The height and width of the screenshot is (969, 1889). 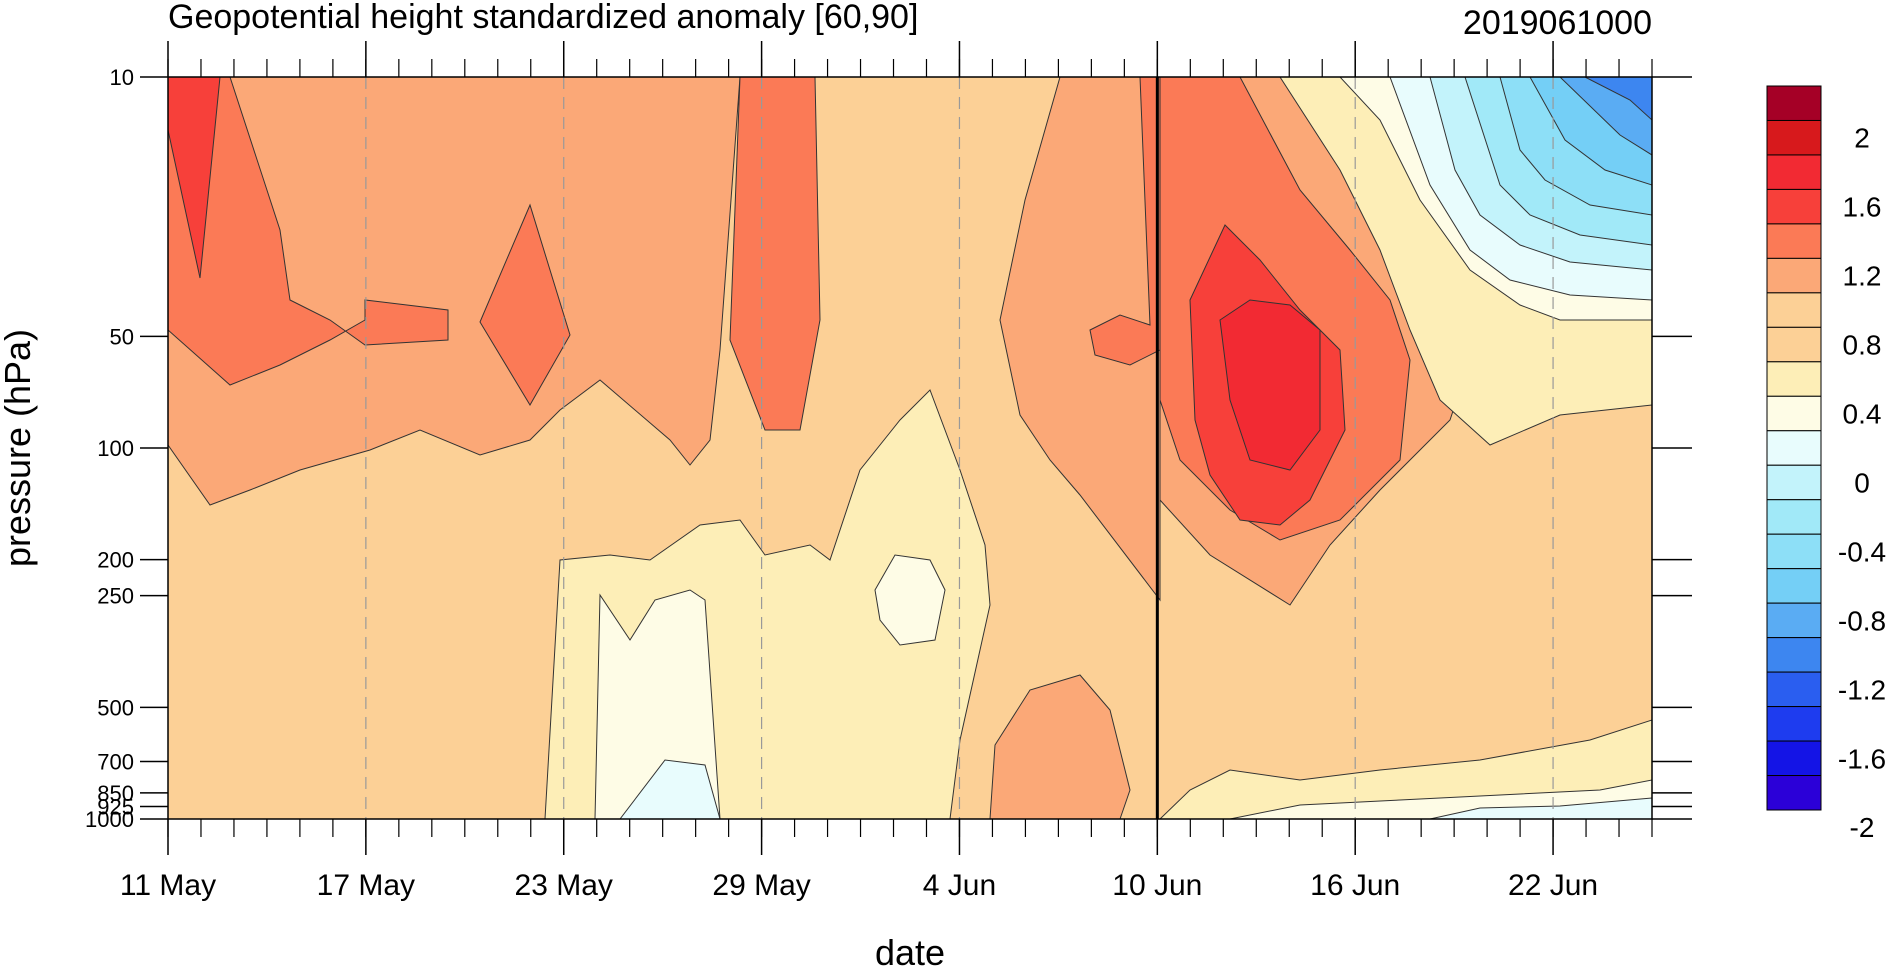 I want to click on y-tick-label: 925, so click(x=115, y=806).